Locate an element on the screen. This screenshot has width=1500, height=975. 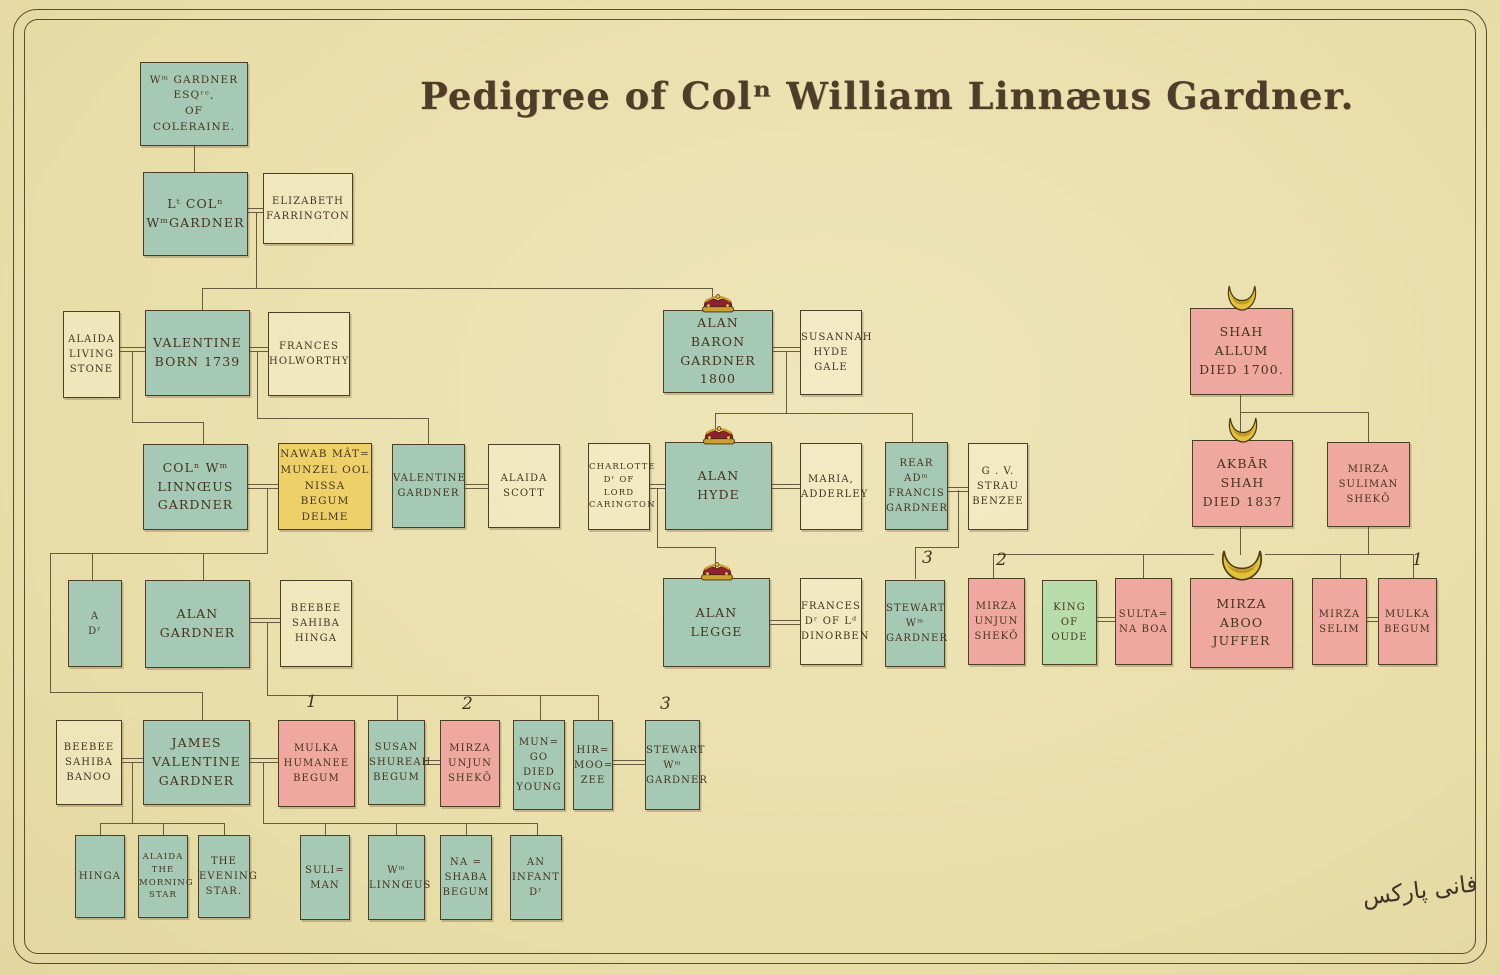
box-text-line: INFANT is located at coordinates (535, 877).